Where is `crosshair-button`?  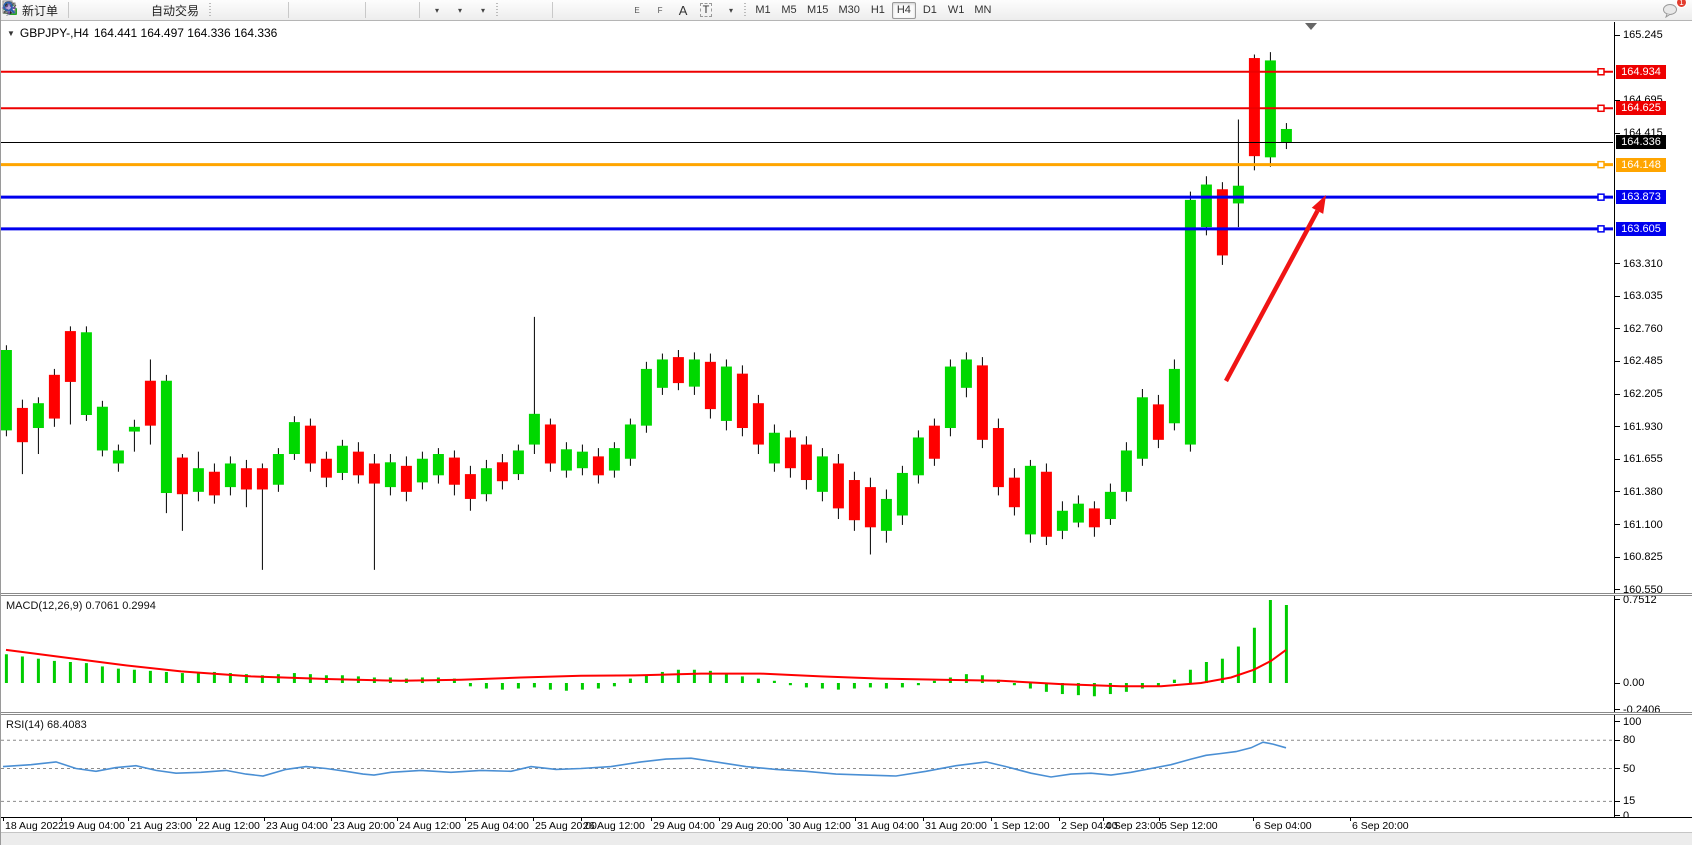
crosshair-button is located at coordinates (275, 10).